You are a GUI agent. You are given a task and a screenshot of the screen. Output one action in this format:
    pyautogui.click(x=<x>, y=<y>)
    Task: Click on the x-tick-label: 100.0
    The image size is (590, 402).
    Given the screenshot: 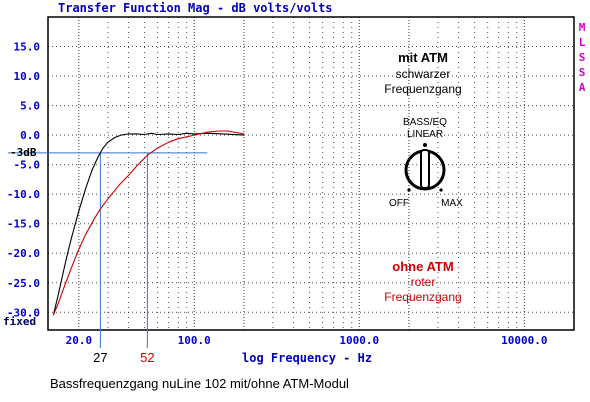 What is the action you would take?
    pyautogui.click(x=194, y=340)
    